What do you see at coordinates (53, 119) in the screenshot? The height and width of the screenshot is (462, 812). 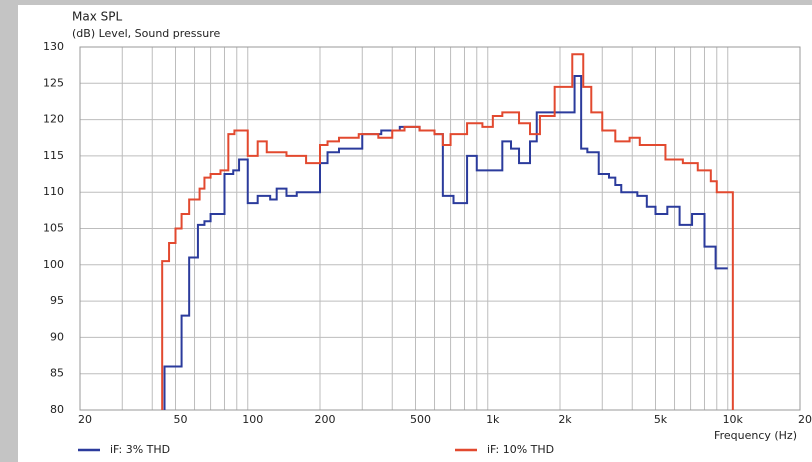 I see `y-tick-label: 120` at bounding box center [53, 119].